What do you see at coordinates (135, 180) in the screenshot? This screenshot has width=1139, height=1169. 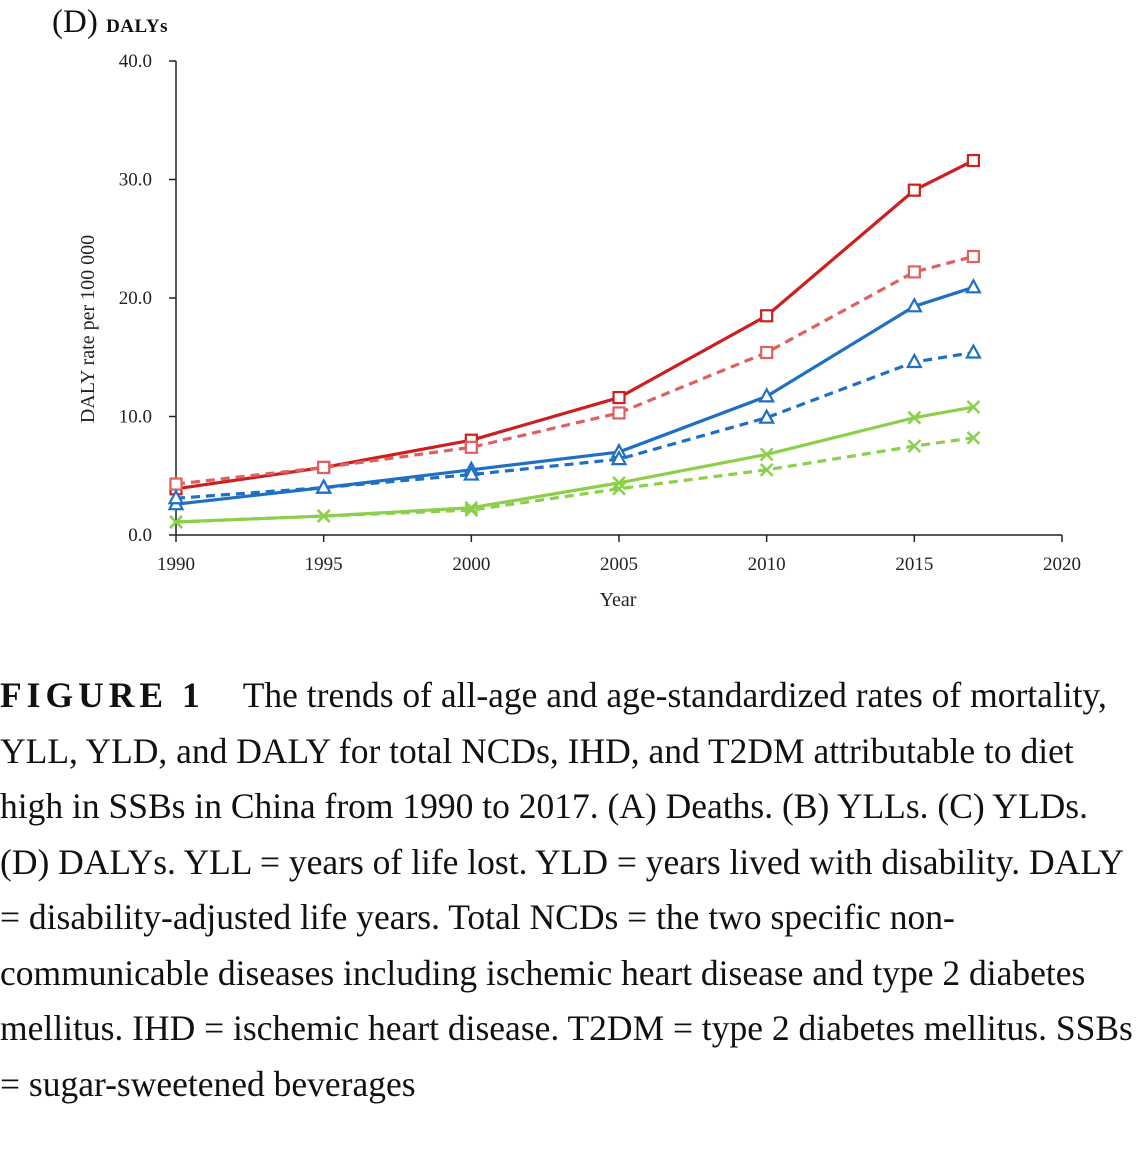 I see `y-tick-label: 30.0` at bounding box center [135, 180].